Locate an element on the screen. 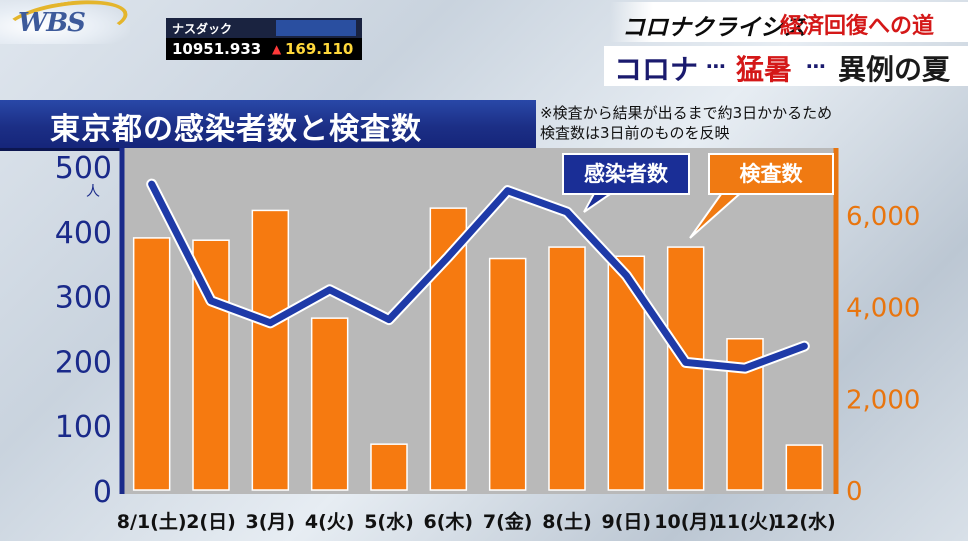 This screenshot has width=968, height=541. series-subtitle: 経済回復への道 is located at coordinates (857, 26).